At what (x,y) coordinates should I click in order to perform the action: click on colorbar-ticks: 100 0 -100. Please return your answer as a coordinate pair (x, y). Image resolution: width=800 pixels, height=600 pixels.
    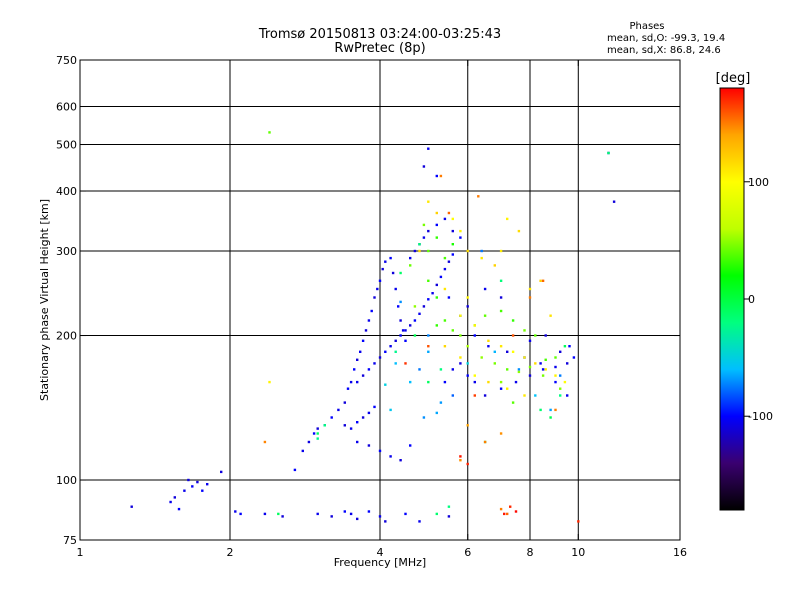
    Looking at the image, I should click on (758, 299).